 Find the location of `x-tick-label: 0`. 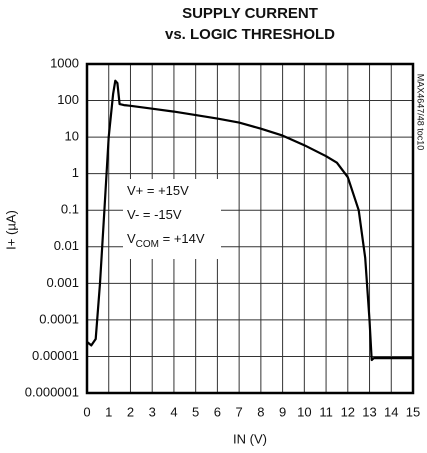

x-tick-label: 0 is located at coordinates (86, 411).